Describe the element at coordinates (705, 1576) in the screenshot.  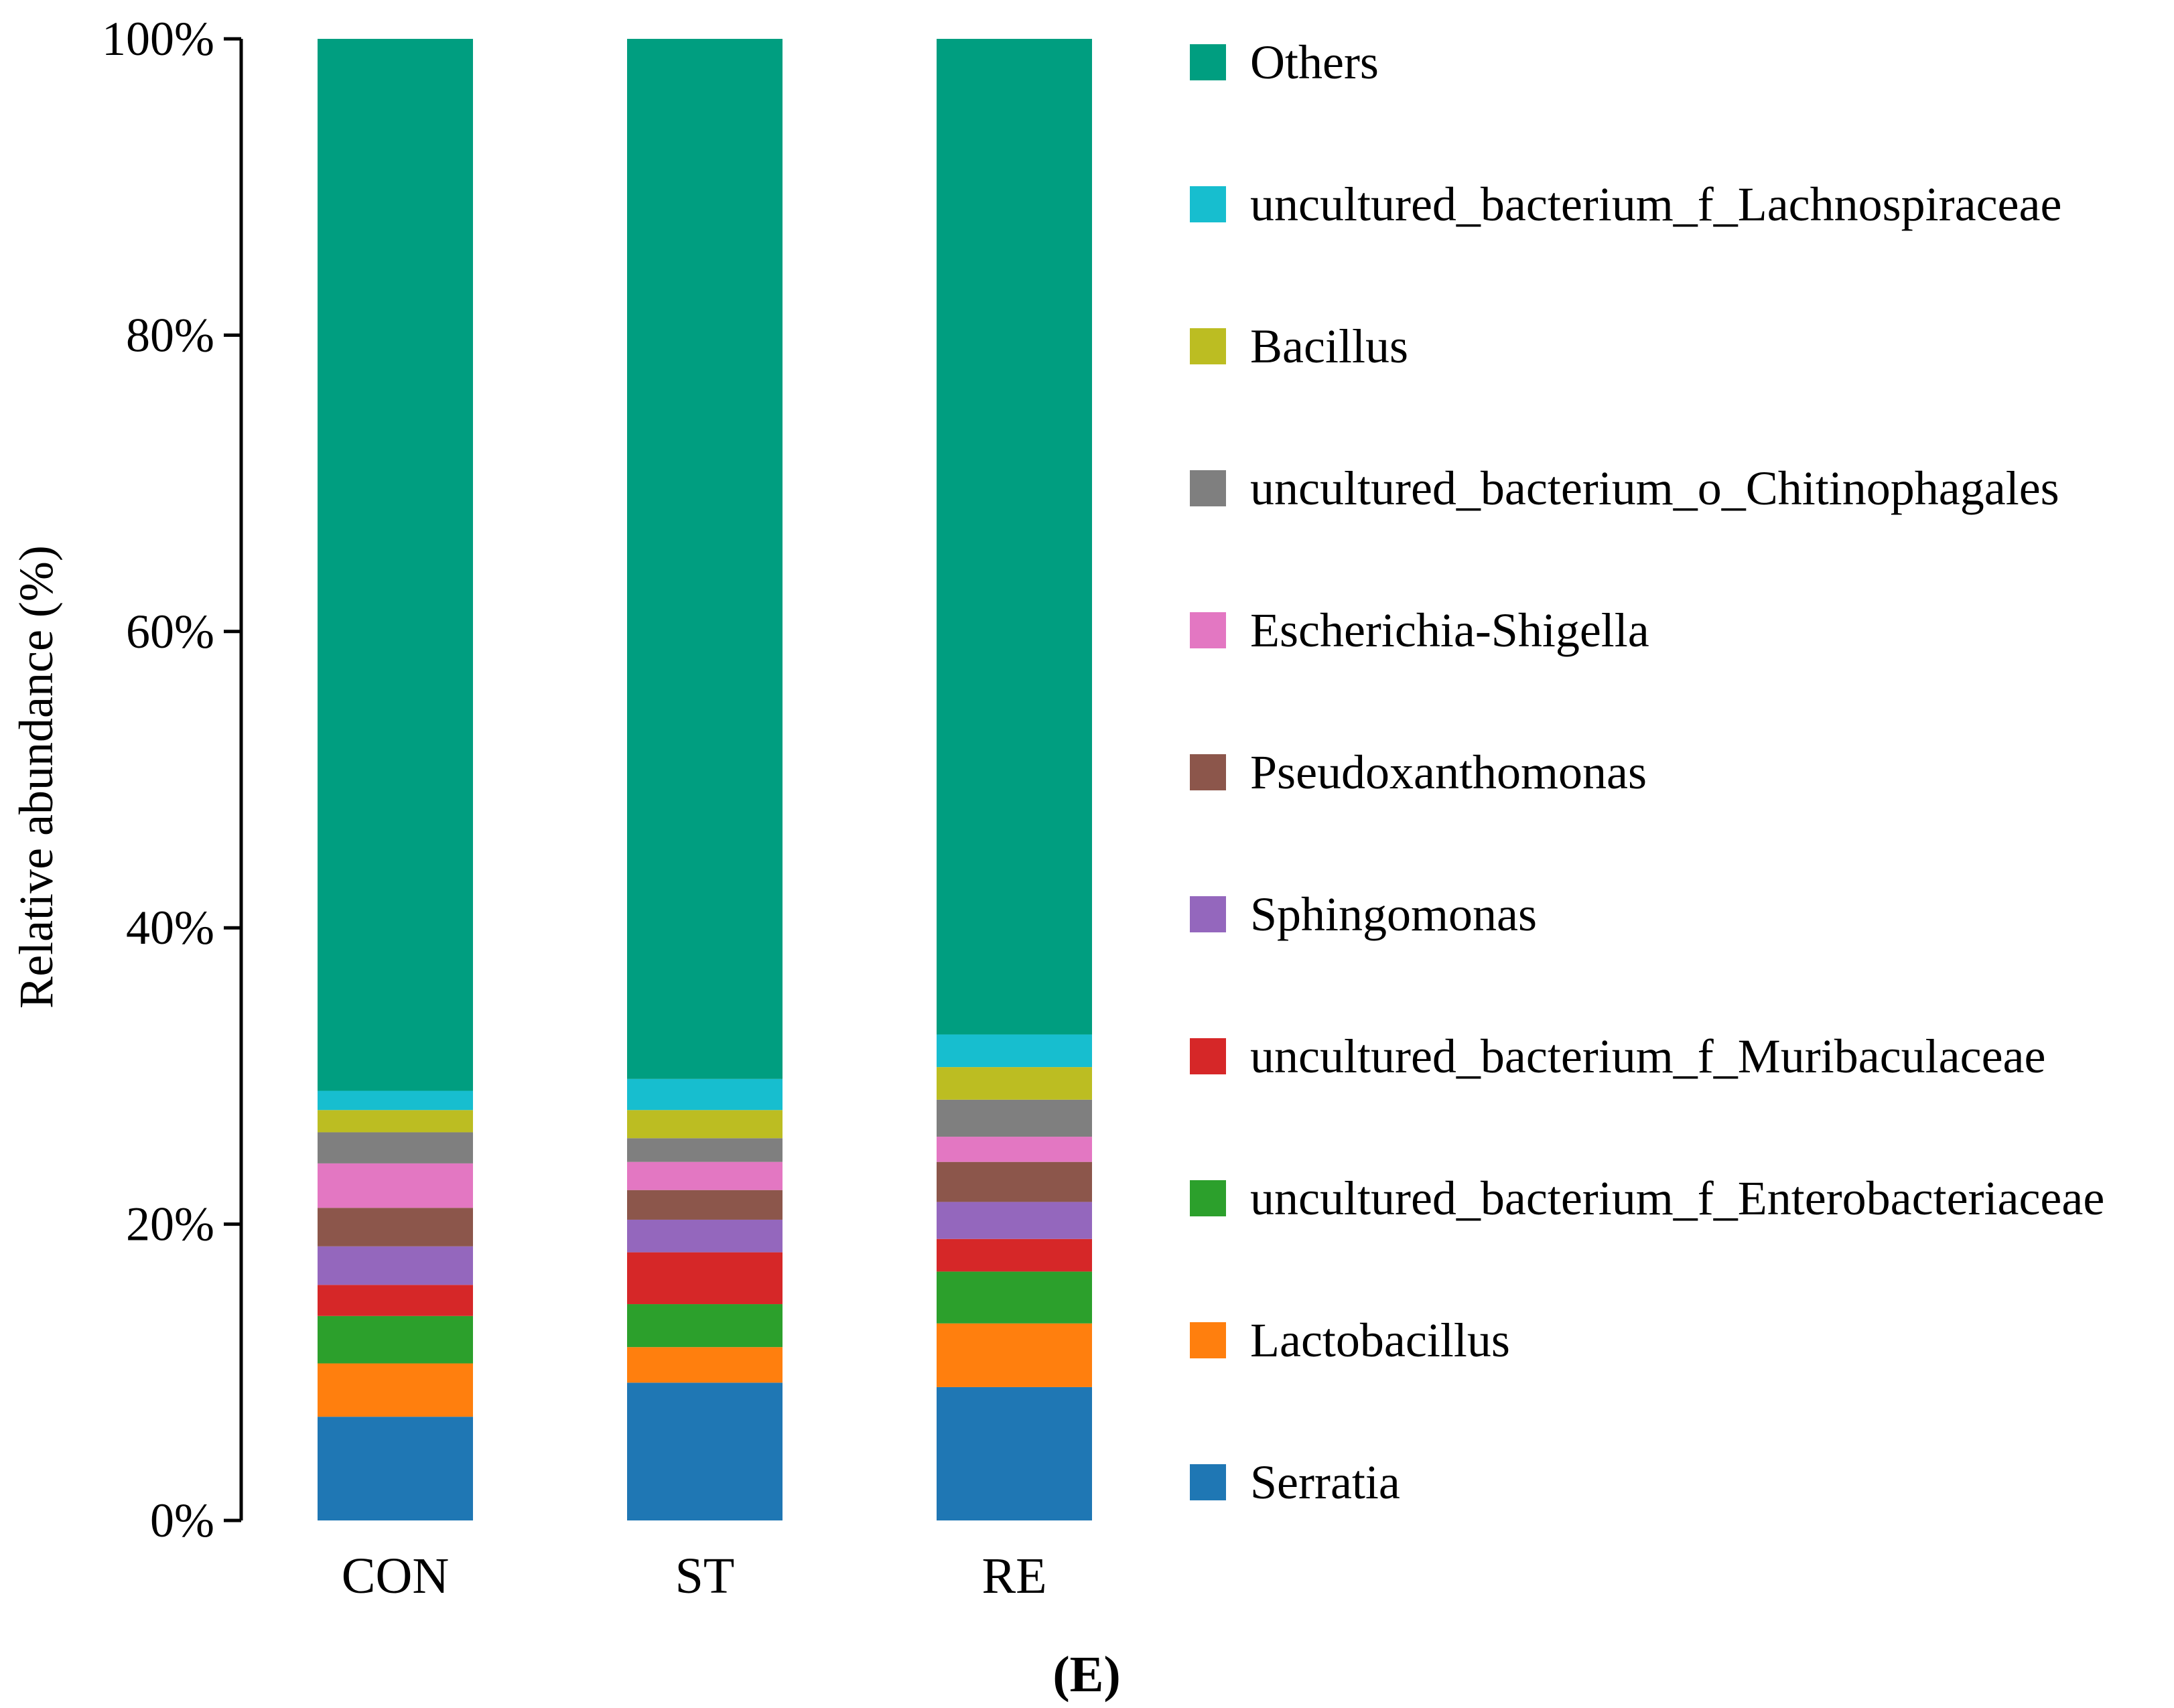
I see `category-label-st: ST` at that location.